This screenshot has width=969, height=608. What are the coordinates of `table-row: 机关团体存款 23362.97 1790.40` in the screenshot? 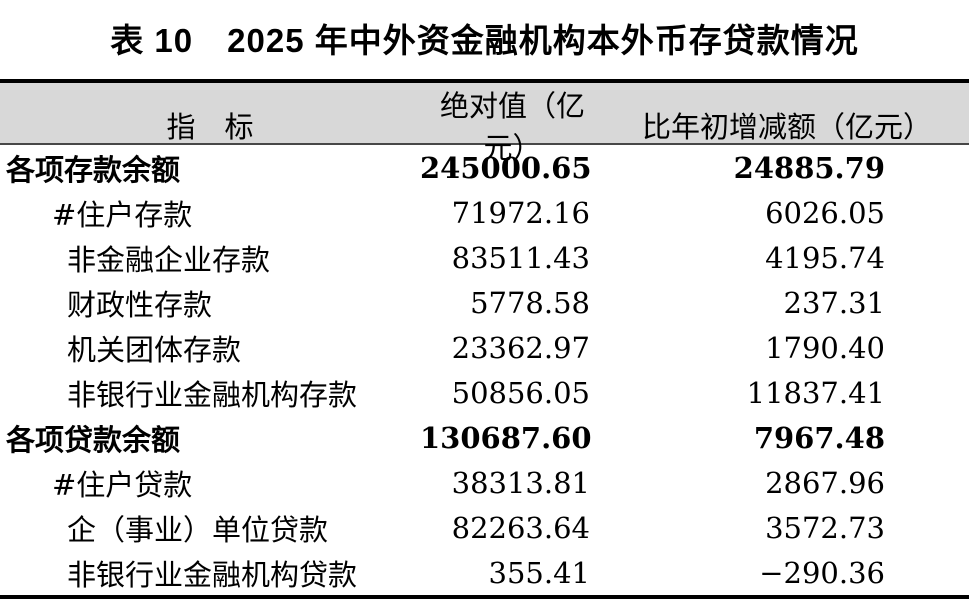 It's located at (484, 347).